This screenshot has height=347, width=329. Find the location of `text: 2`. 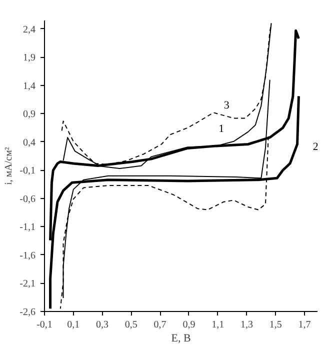

text: 2 is located at coordinates (315, 146).